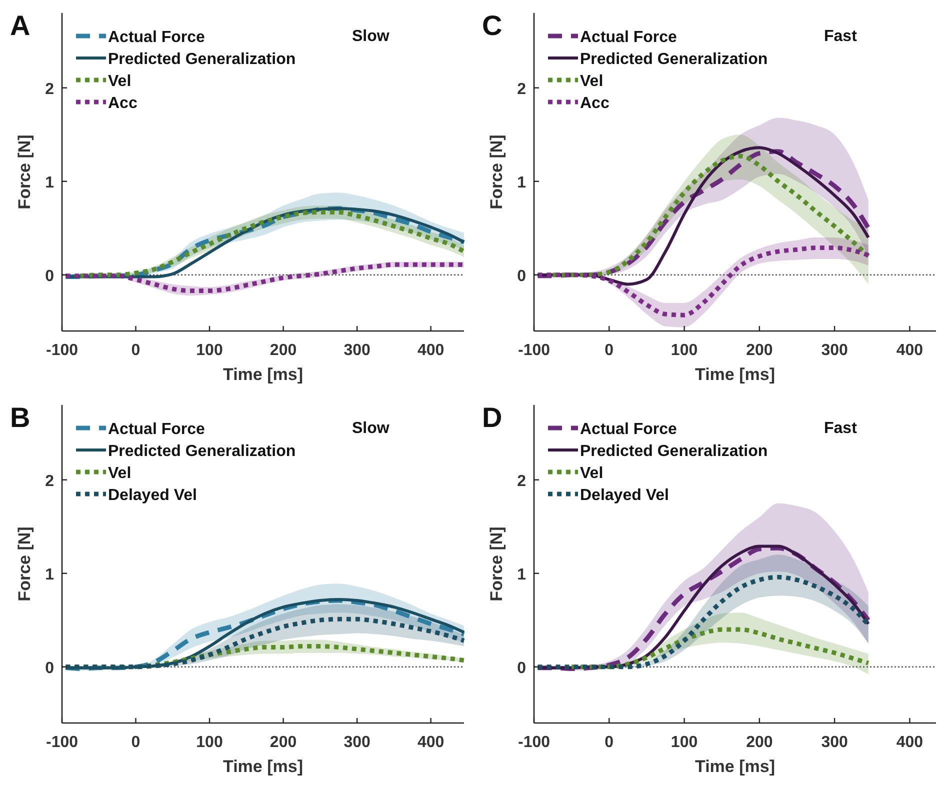  I want to click on chart-title: D, so click(492, 417).